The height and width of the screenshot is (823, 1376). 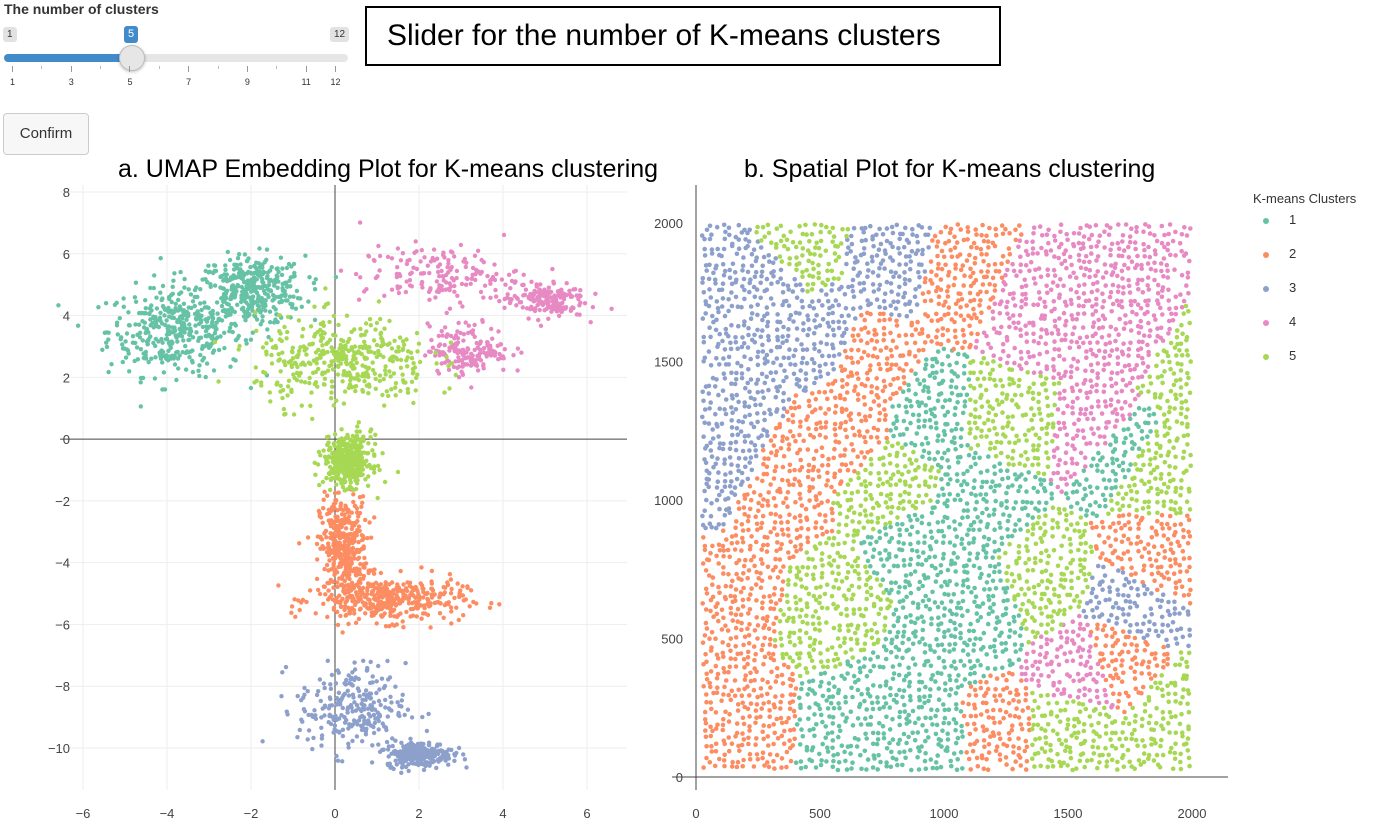 I want to click on slider-tick-label: 7, so click(x=189, y=82).